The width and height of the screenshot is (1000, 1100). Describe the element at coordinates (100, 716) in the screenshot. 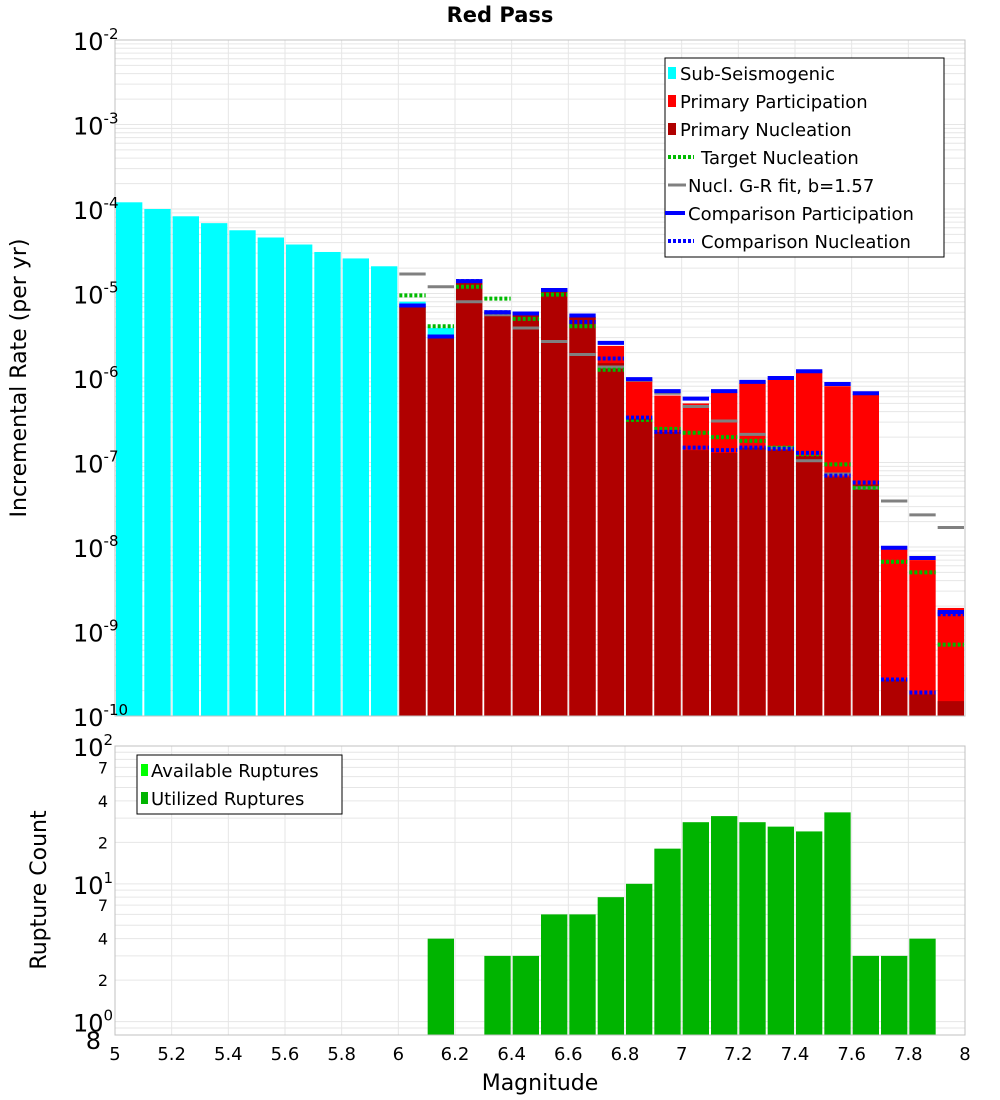

I see `top-y-tick-label: 10⁻¹⁰` at that location.